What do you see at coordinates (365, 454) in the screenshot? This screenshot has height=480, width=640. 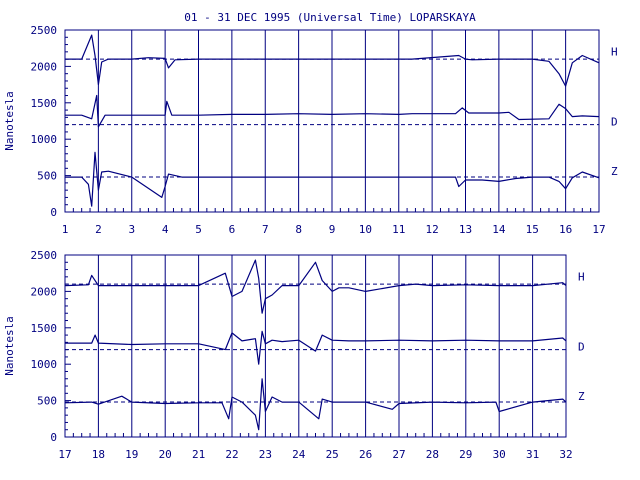 I see `x-tick-label: 26` at bounding box center [365, 454].